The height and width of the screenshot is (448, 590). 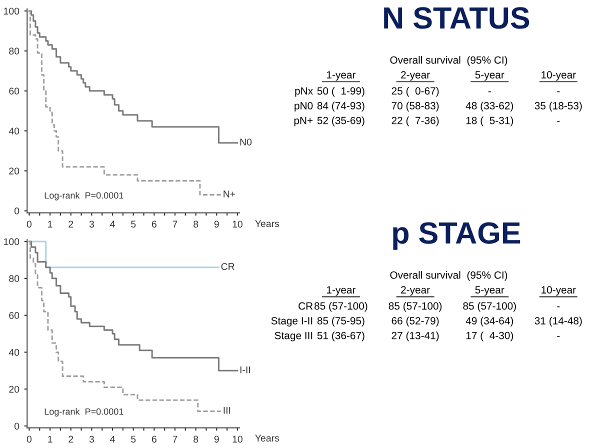 I want to click on text: 70 (58-83), so click(x=415, y=107).